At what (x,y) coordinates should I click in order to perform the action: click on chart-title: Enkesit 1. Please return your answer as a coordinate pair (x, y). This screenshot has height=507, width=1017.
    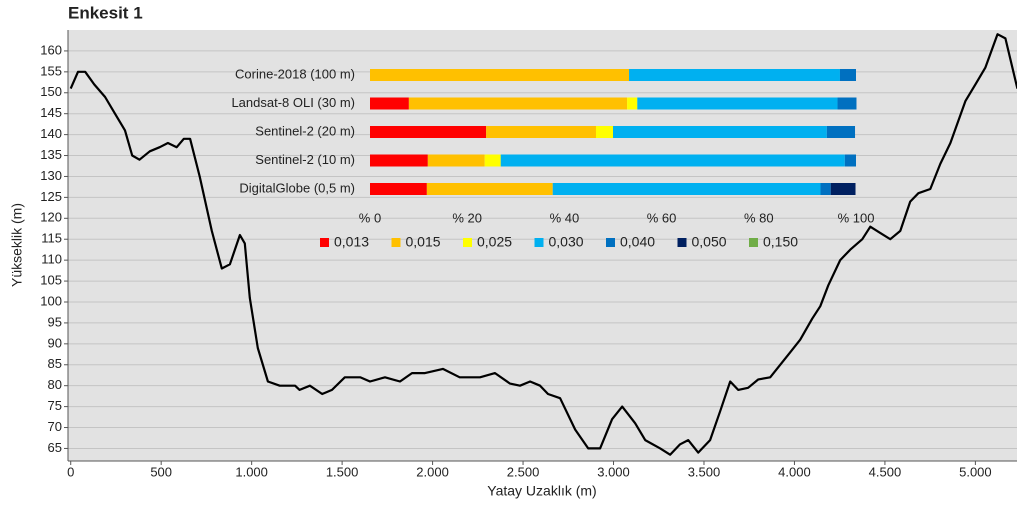
    Looking at the image, I should click on (105, 12).